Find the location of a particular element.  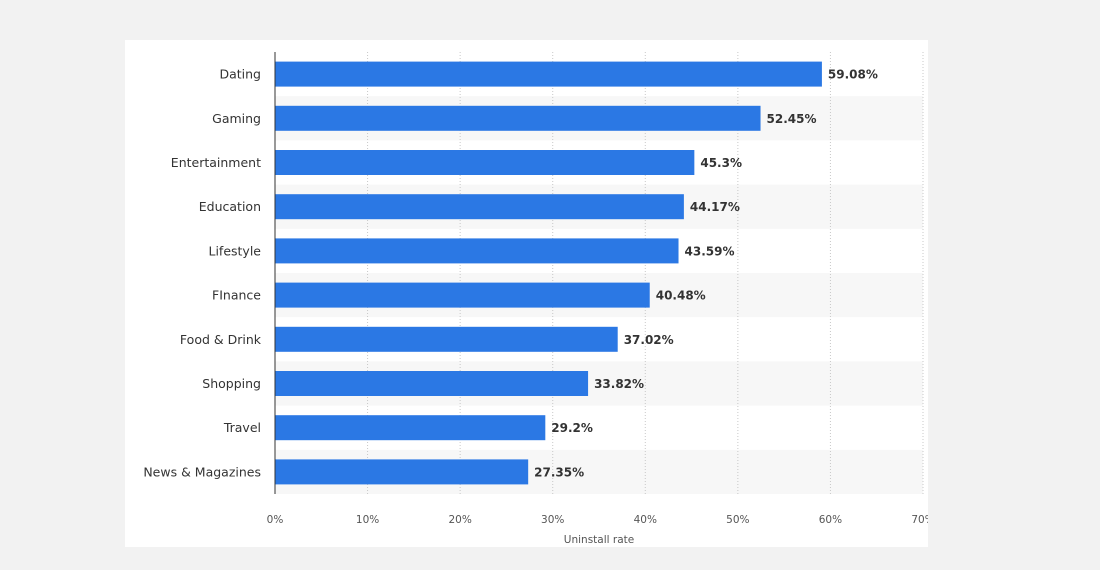

x-axis-title: Uninstall rate is located at coordinates (599, 540).